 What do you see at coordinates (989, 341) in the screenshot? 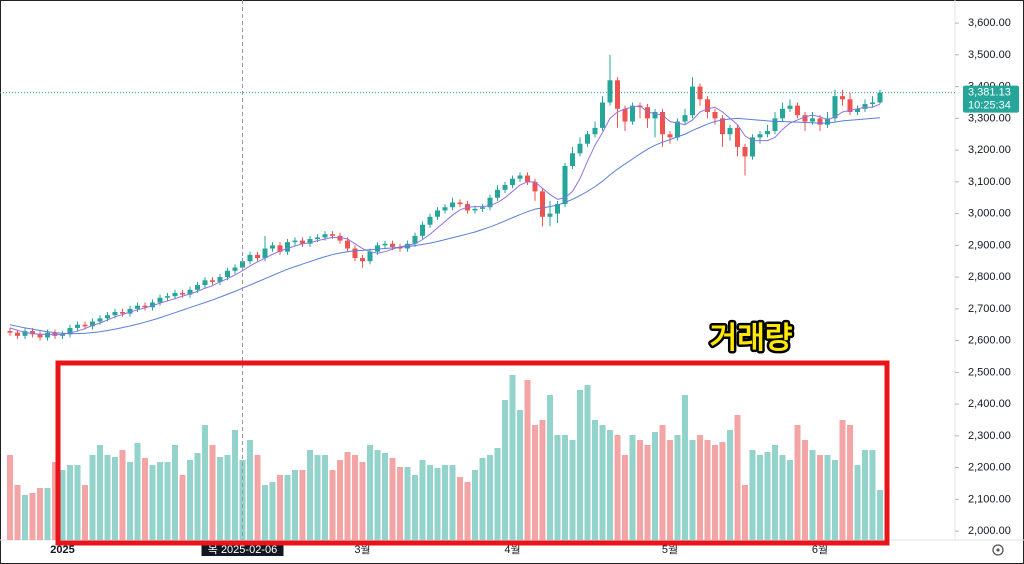
I see `y-tick-label: 2,600.00` at bounding box center [989, 341].